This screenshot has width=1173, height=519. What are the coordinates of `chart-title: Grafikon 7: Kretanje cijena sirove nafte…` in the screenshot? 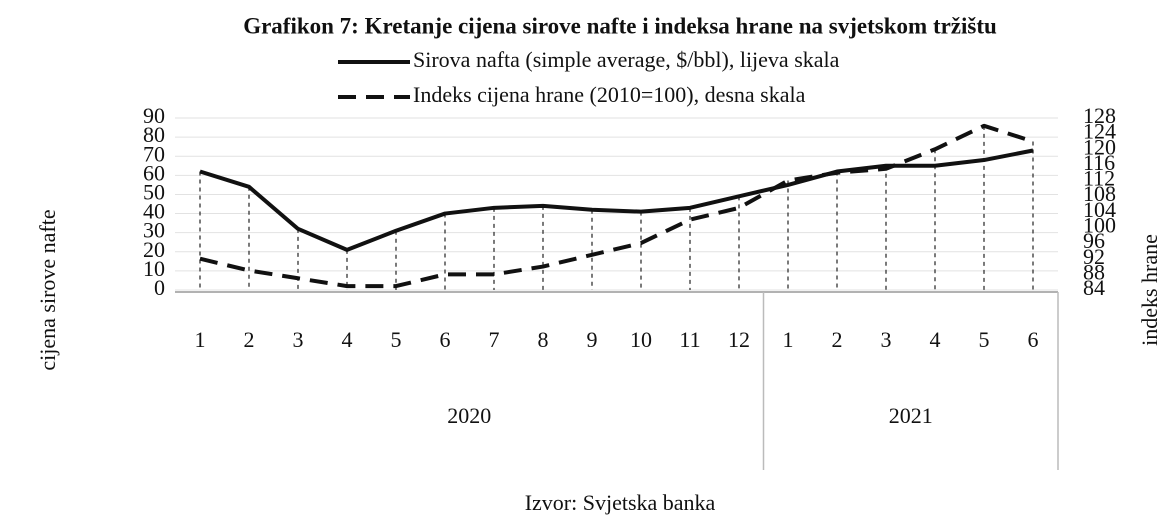 It's located at (620, 25).